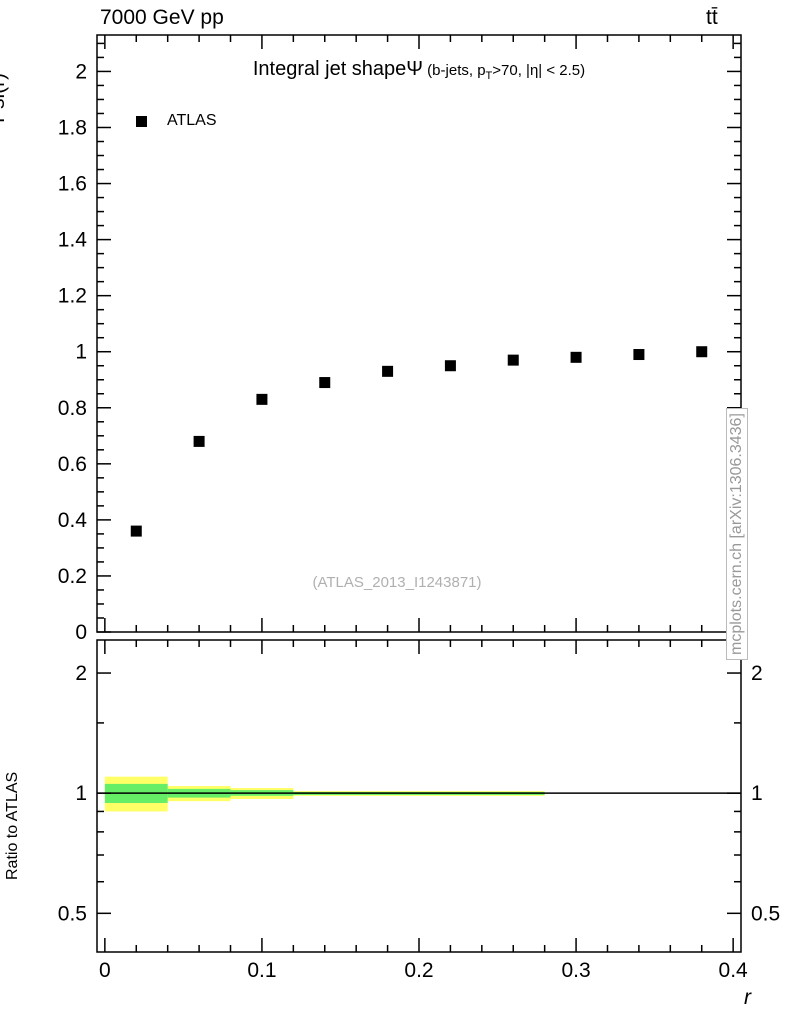 This screenshot has height=1024, width=786. I want to click on legend-label: ATLAS, so click(192, 120).